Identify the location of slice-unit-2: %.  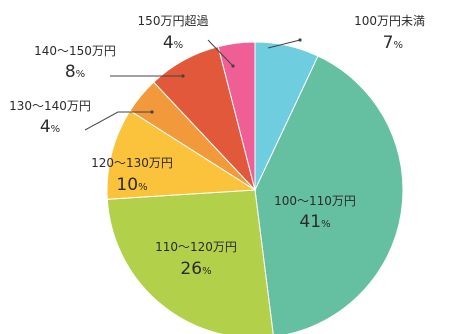
(326, 224).